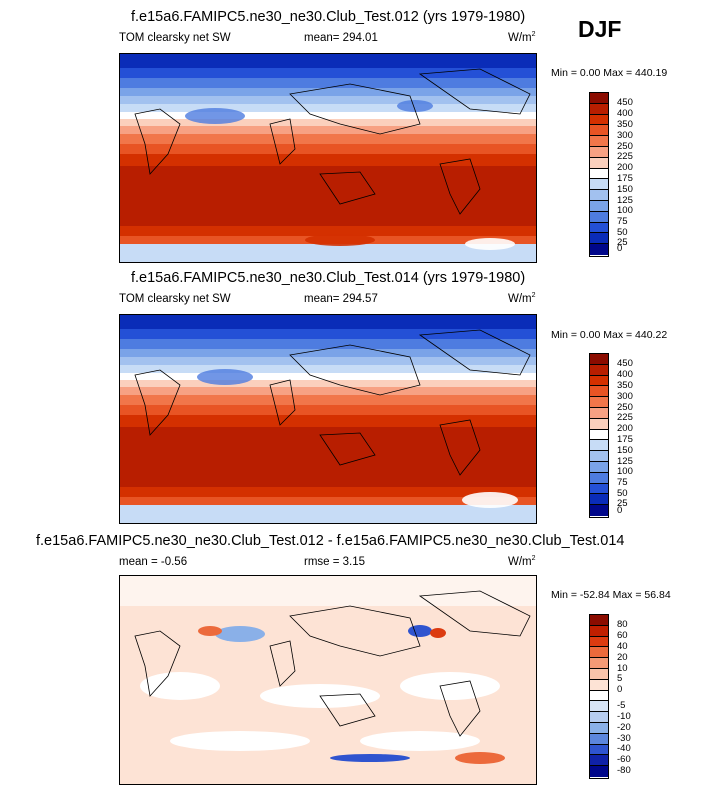  What do you see at coordinates (625, 428) in the screenshot?
I see `panel-2-tick: 200` at bounding box center [625, 428].